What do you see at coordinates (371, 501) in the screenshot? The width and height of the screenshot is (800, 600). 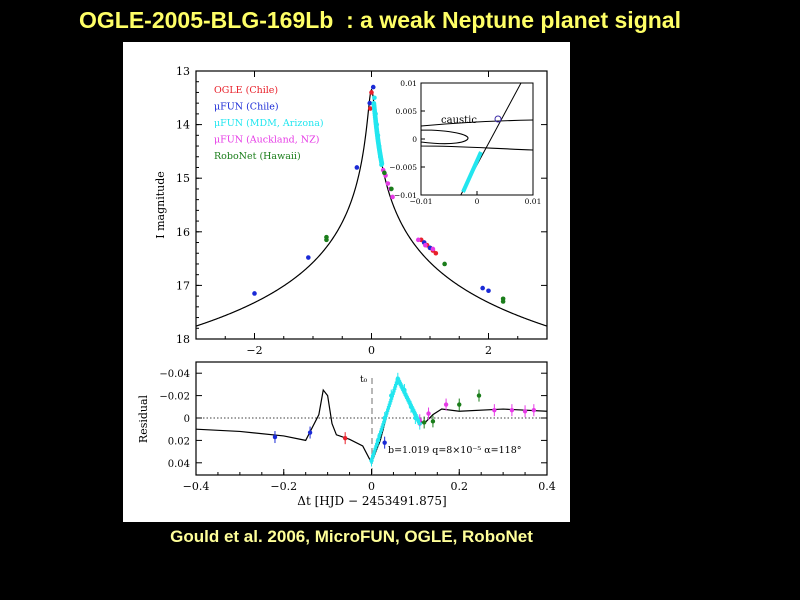 I see `residual-xlabel: Δt [HJD − 2453491.875]` at bounding box center [371, 501].